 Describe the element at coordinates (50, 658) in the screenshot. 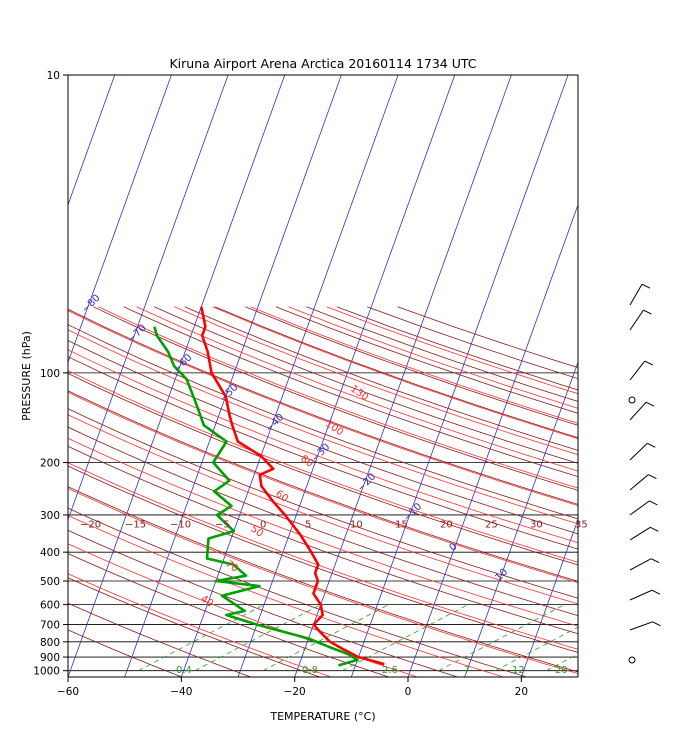

I see `y-tick-label: 900` at that location.